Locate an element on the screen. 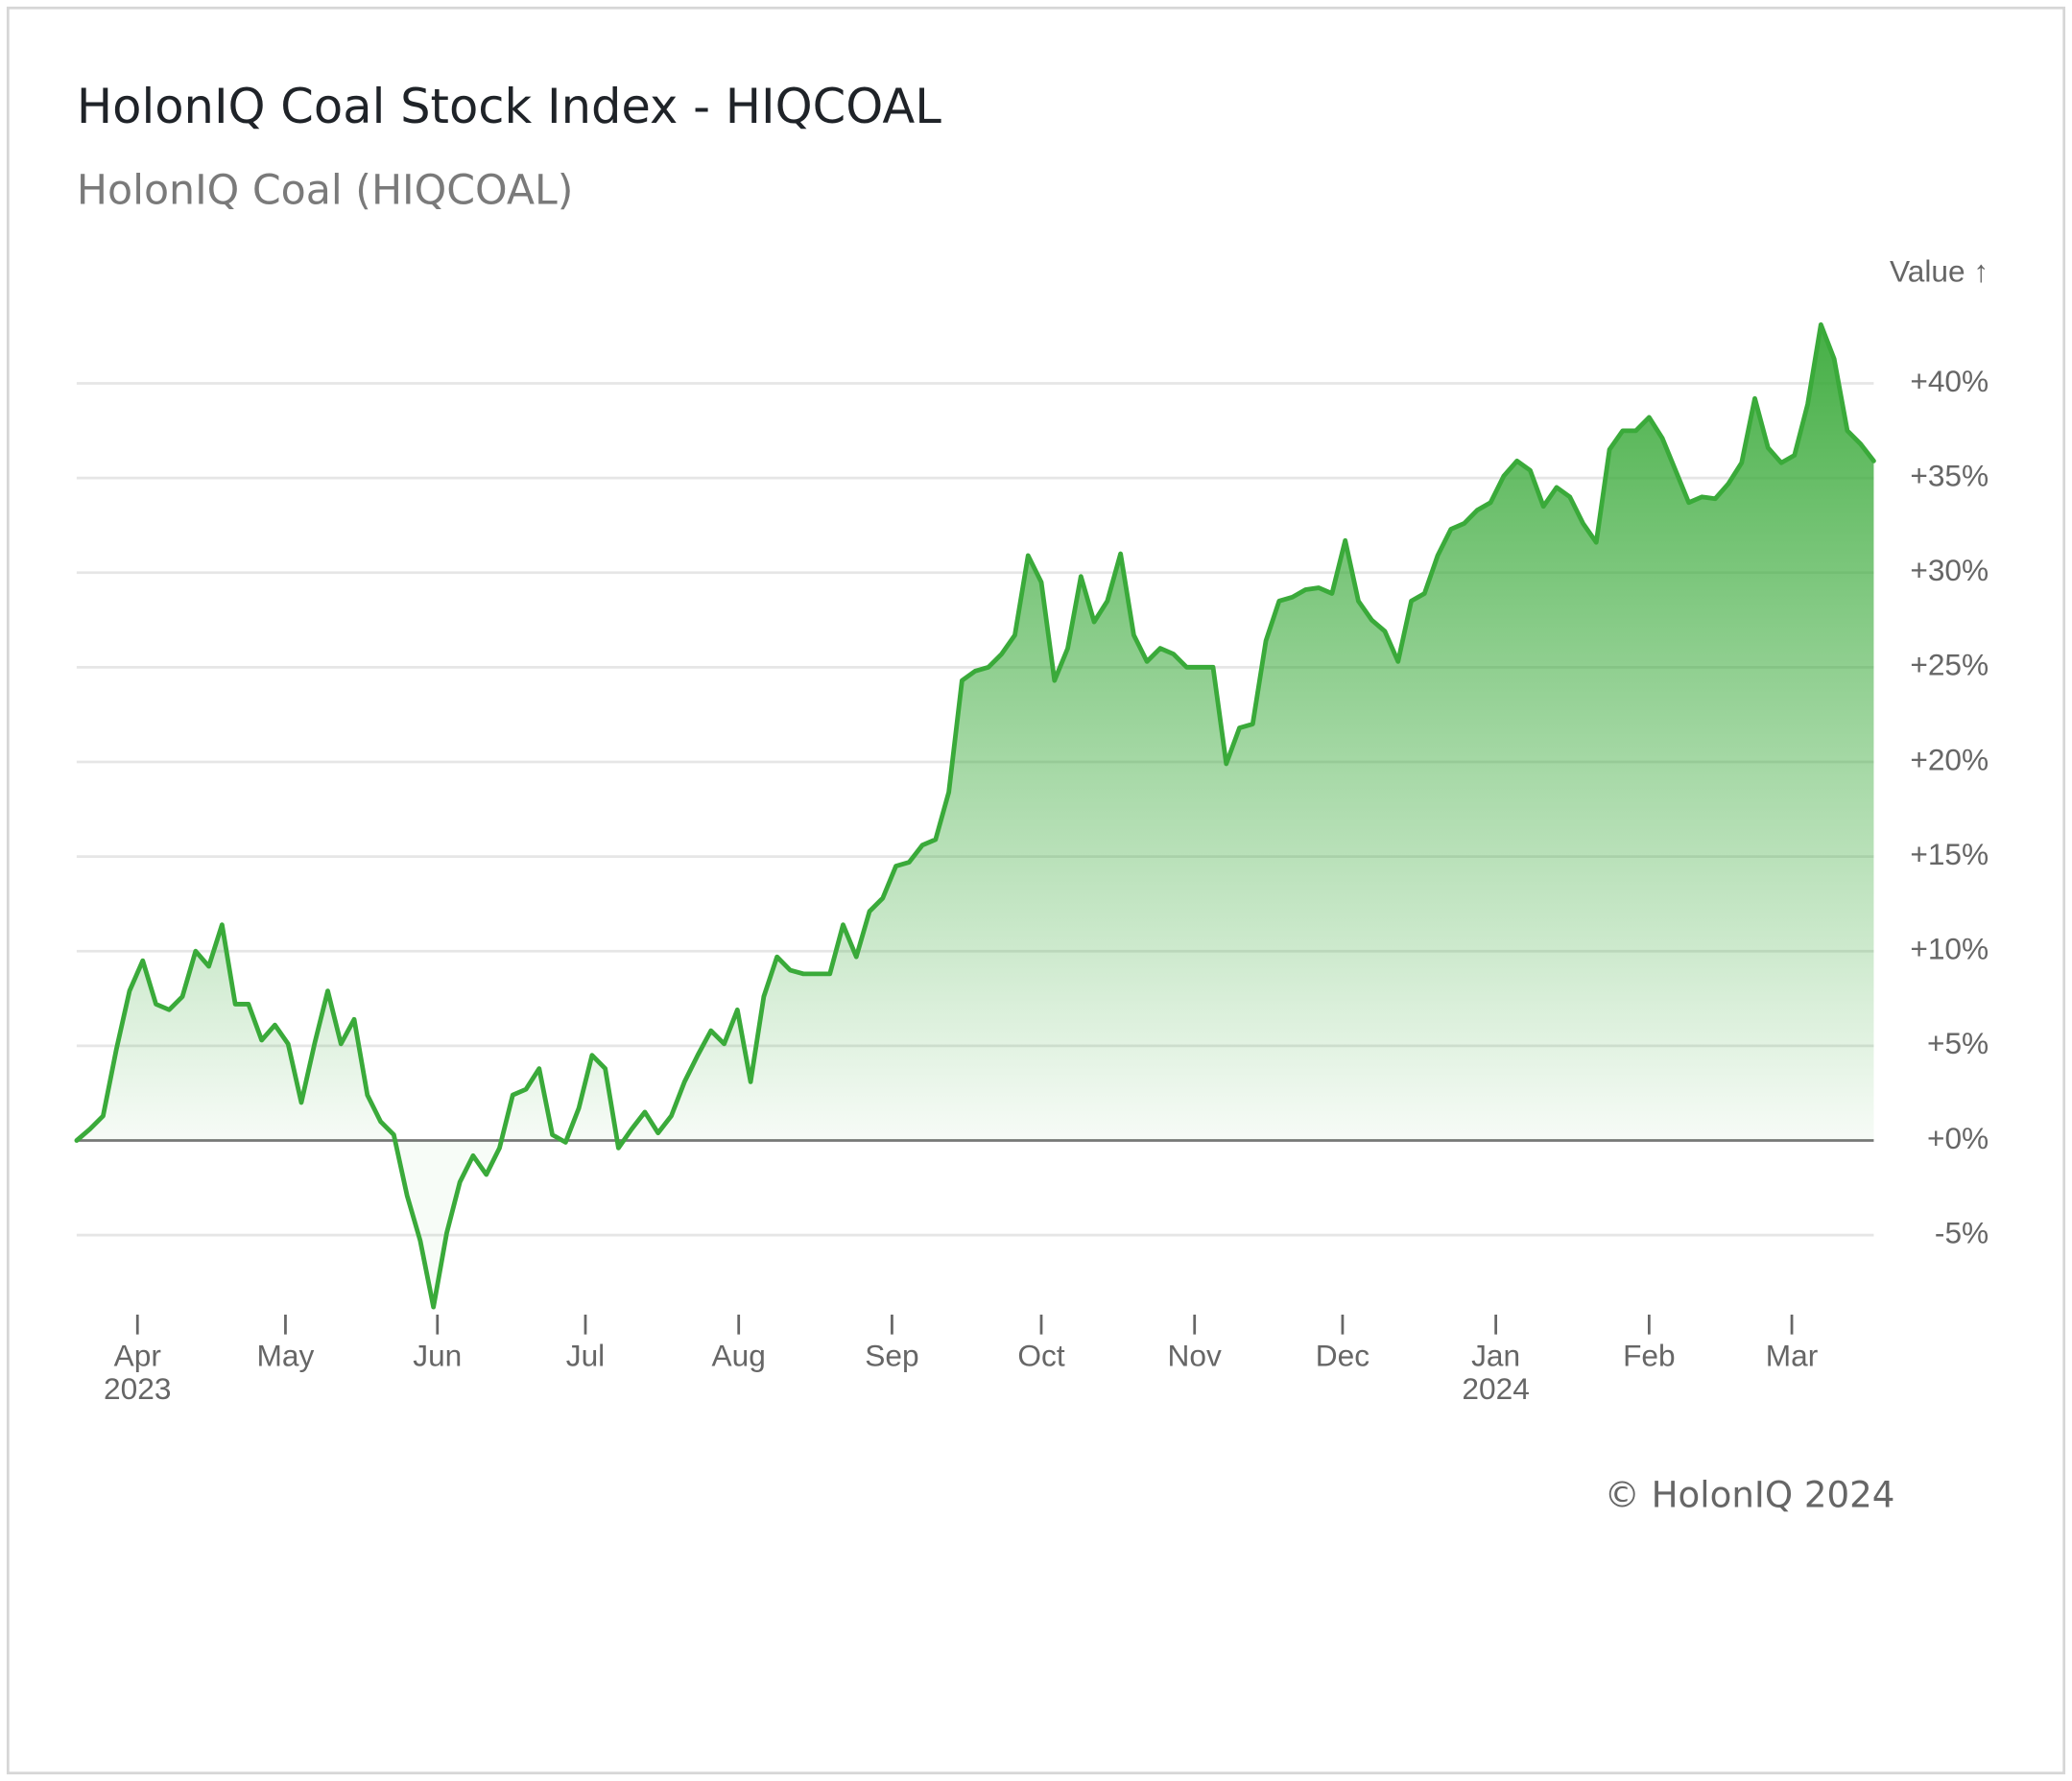  y-tick-label: +40% is located at coordinates (1949, 381).